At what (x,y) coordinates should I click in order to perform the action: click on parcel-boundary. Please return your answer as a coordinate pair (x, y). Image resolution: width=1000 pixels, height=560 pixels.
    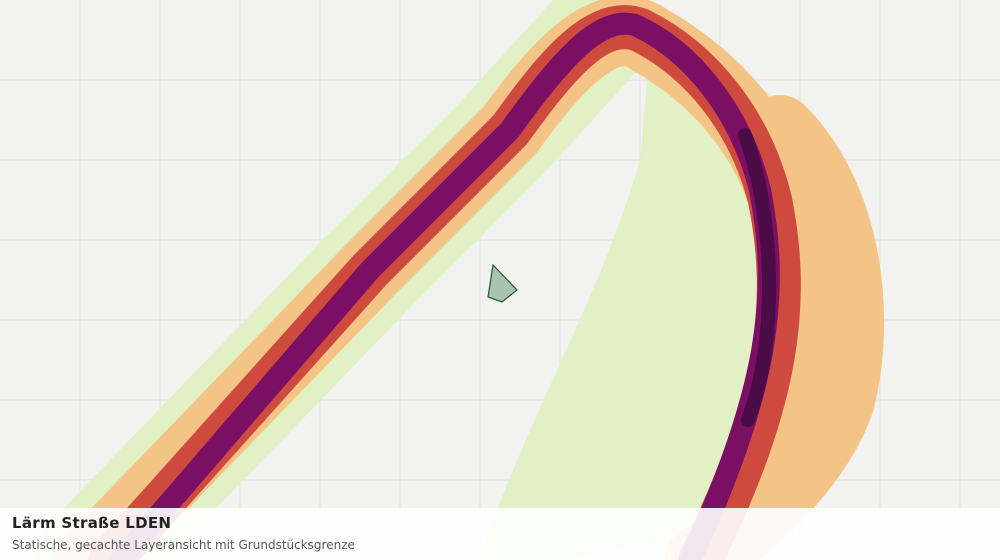
    Looking at the image, I should click on (502, 283).